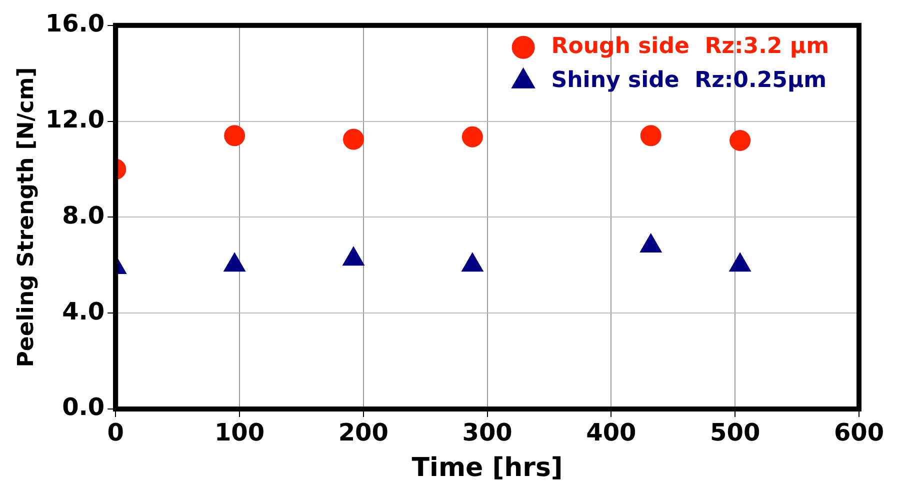 This screenshot has width=897, height=495. Describe the element at coordinates (363, 432) in the screenshot. I see `x-tick-label: 200` at that location.